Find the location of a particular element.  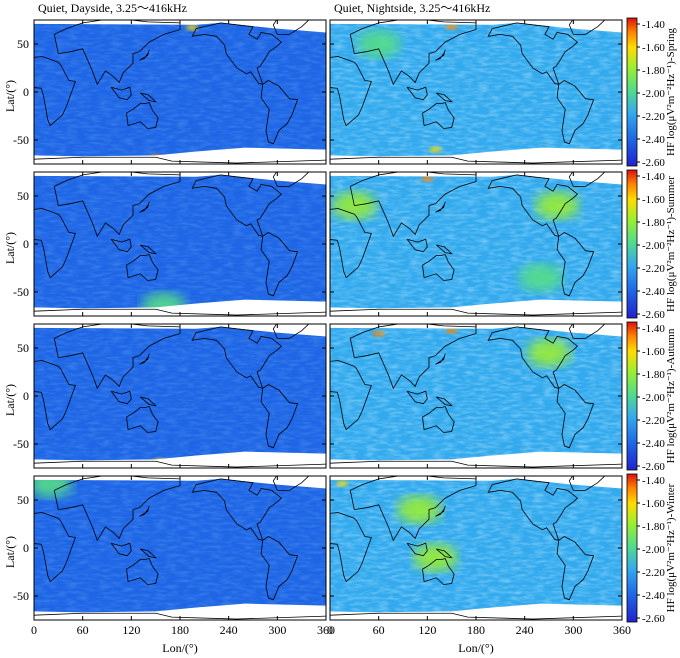

x-tick-label: 120 is located at coordinates (427, 630).